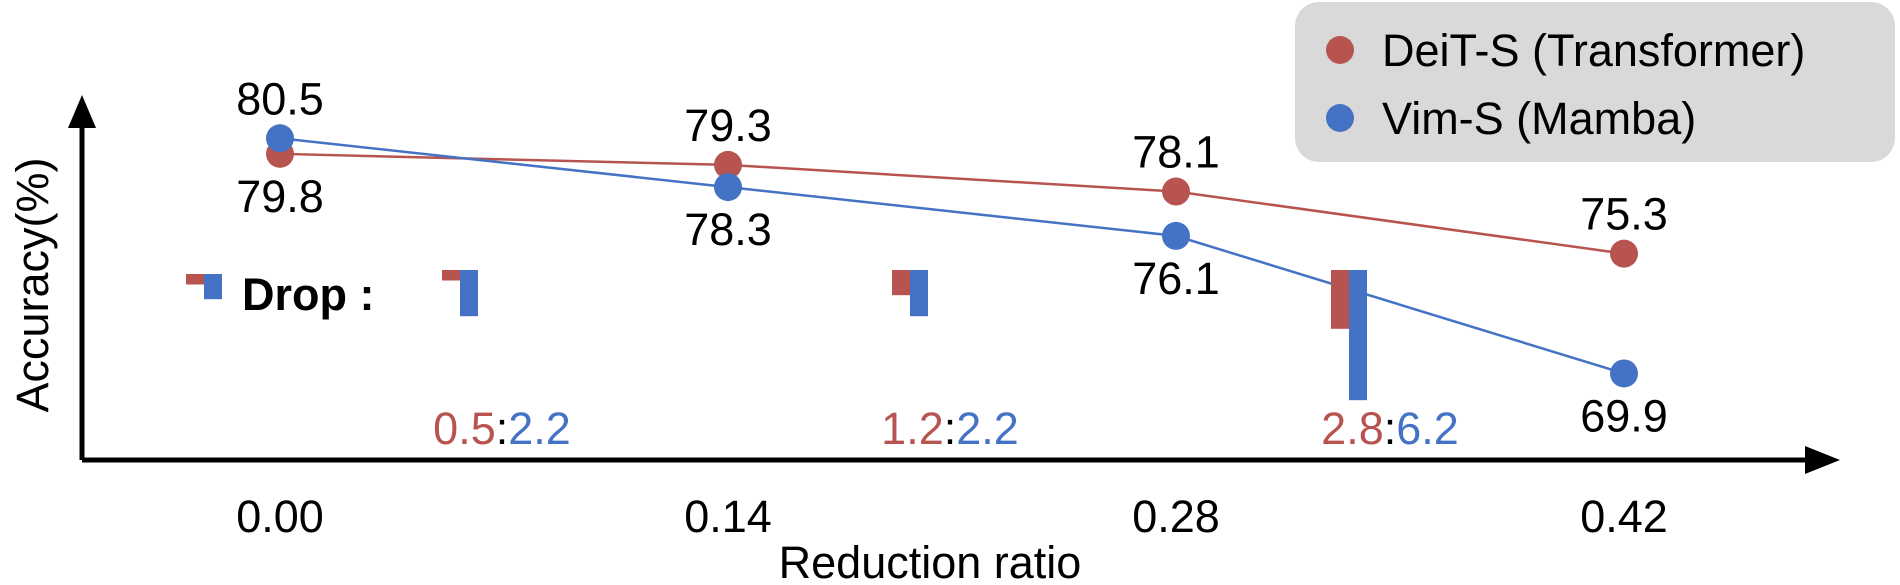 The image size is (1900, 585). I want to click on drop-ratio-label: 2.8:6.2, so click(1390, 428).